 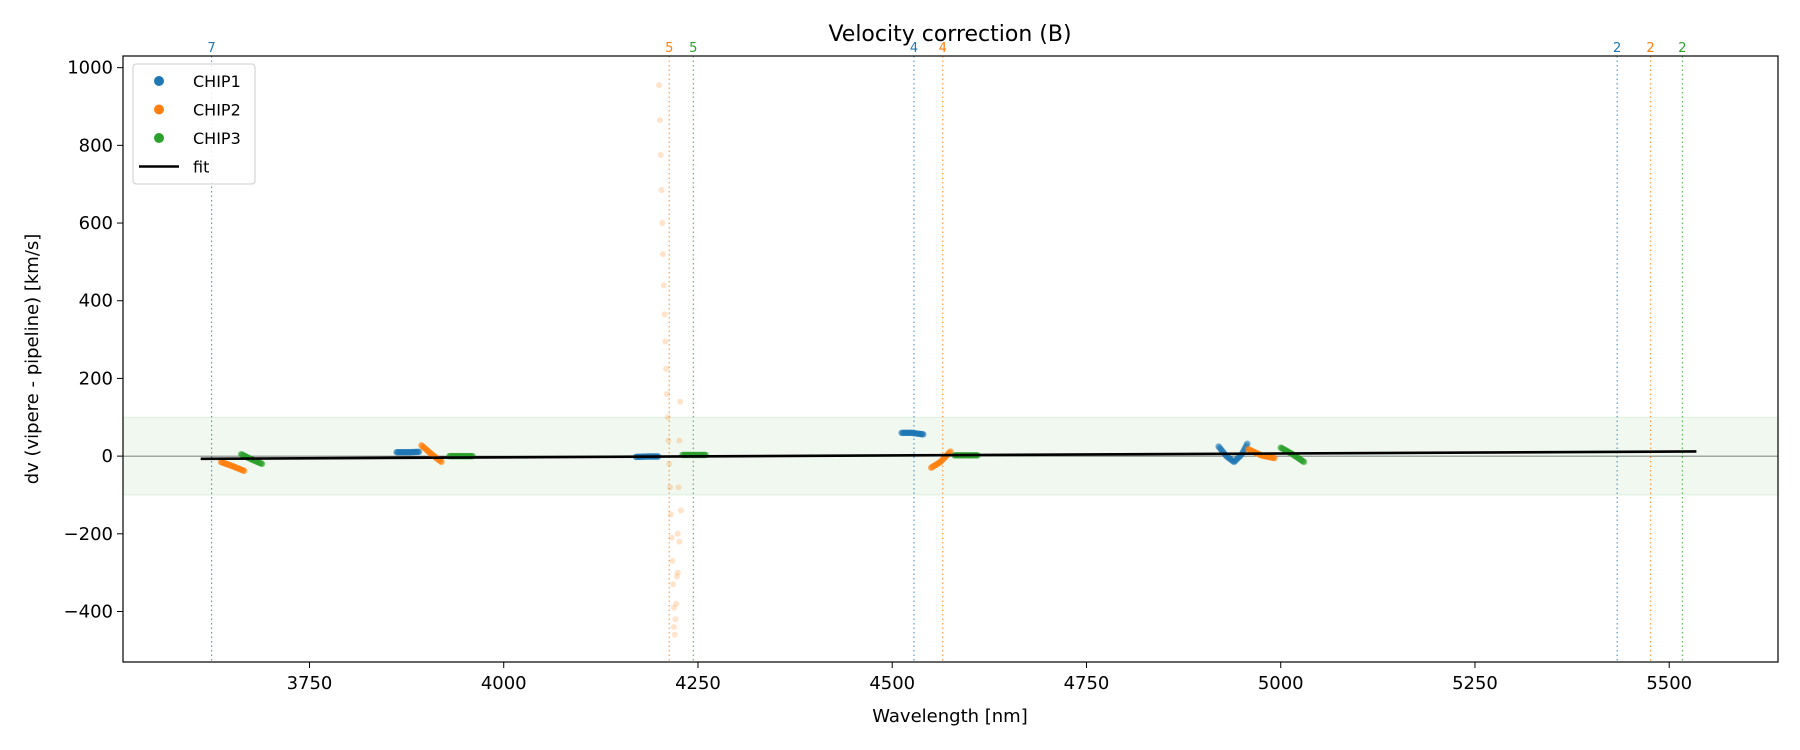 What do you see at coordinates (1087, 683) in the screenshot?
I see `x-tick-label: 4750` at bounding box center [1087, 683].